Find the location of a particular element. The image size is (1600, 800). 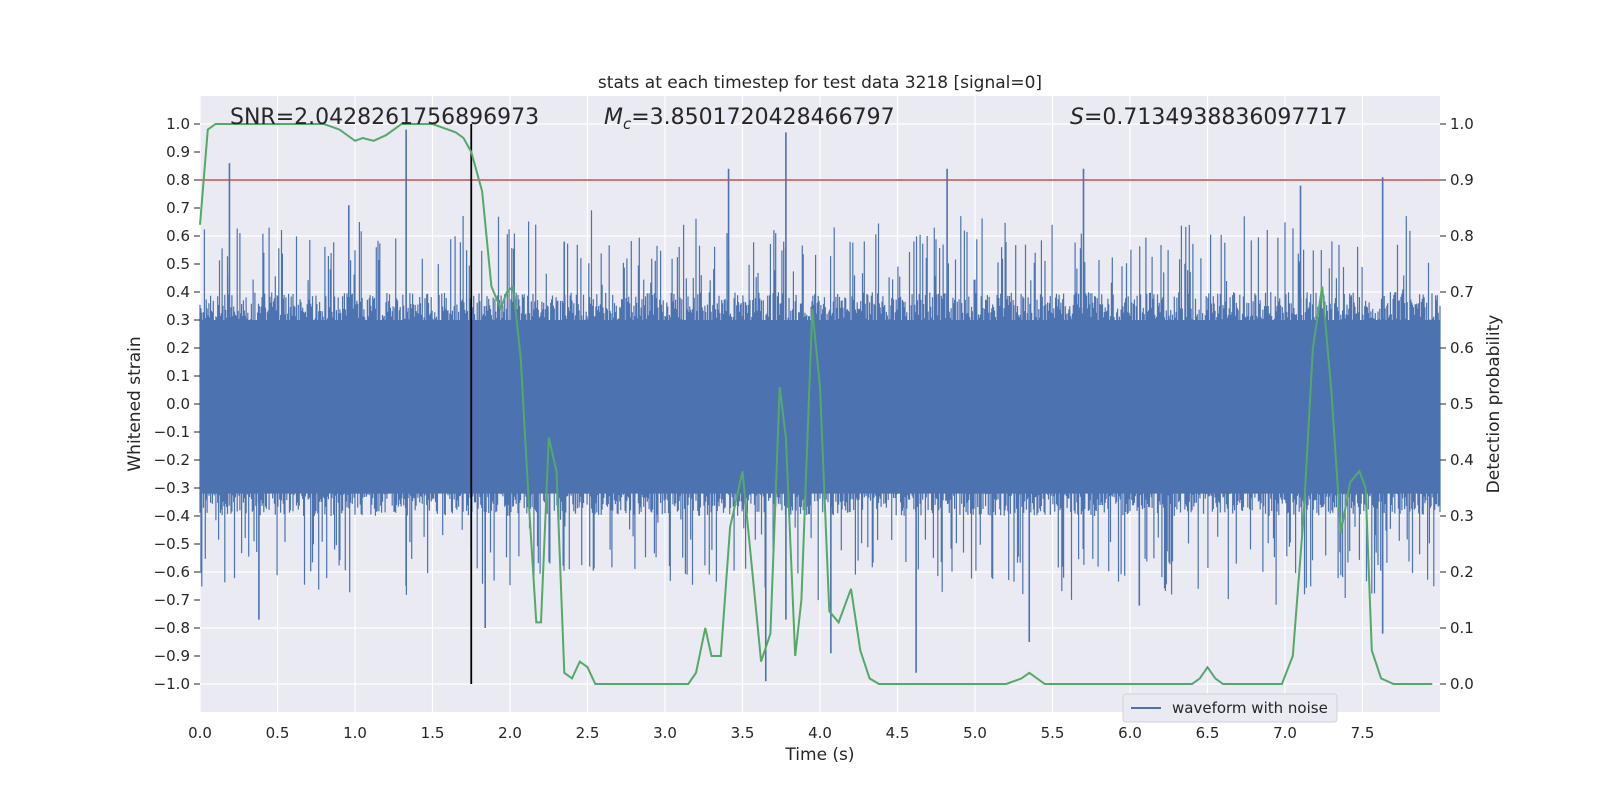

legend: waveform with noise is located at coordinates (1230, 708).